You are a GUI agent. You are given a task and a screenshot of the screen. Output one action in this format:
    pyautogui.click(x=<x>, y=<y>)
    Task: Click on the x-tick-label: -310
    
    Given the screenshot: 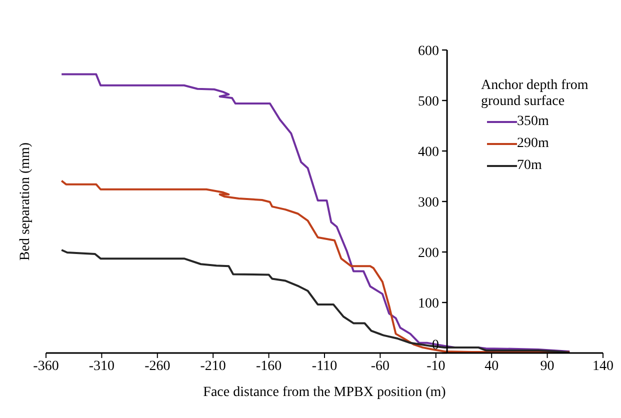 What is the action you would take?
    pyautogui.click(x=101, y=366)
    